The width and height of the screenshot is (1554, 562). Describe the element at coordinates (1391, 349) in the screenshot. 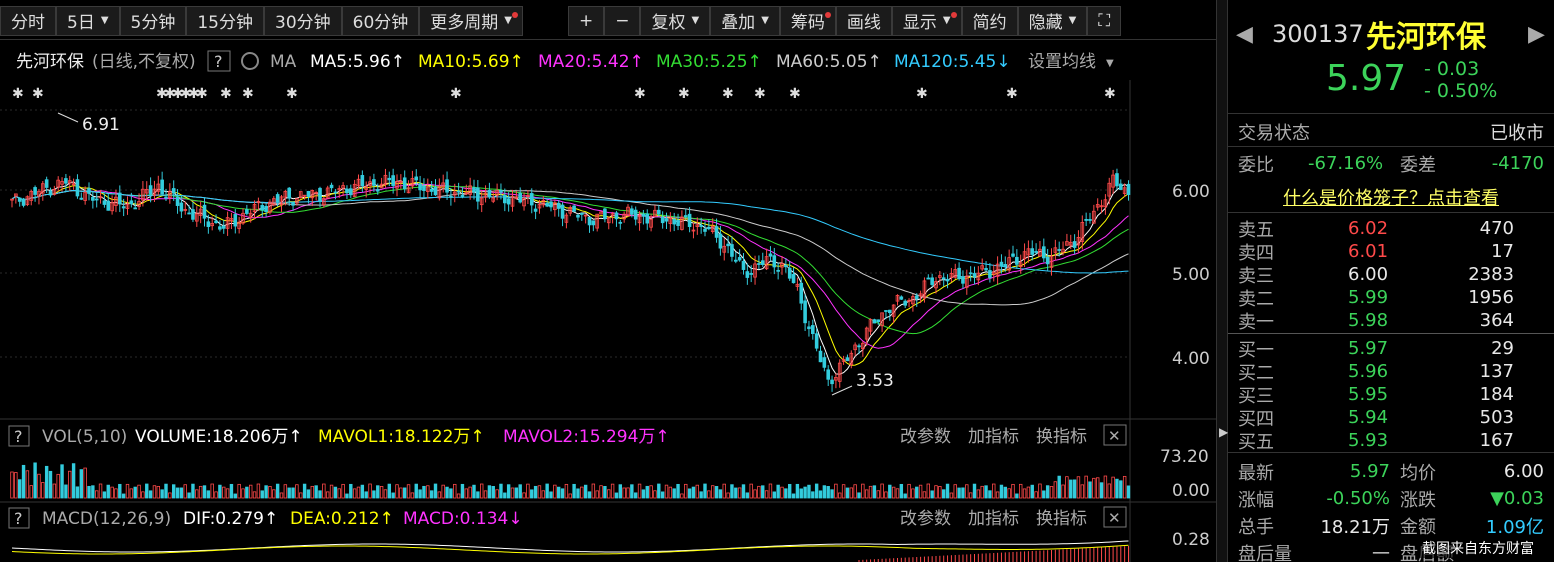

I see `order-book-row: 买一 5.97 29` at that location.